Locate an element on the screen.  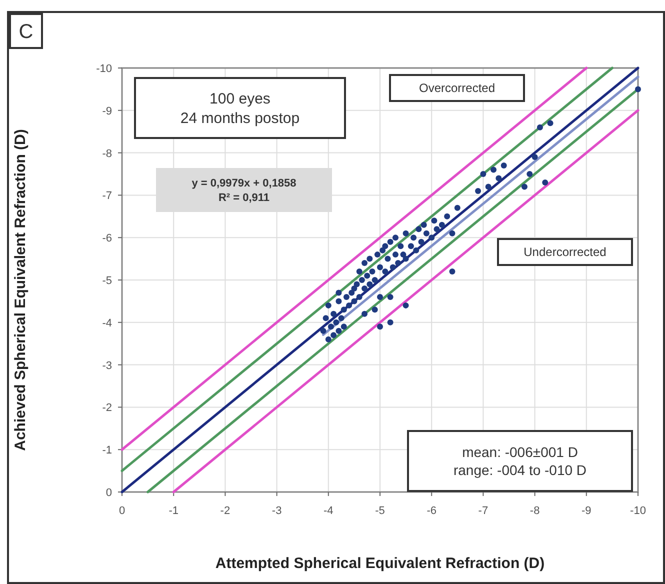
y-tick-label: 0 is located at coordinates (109, 493).